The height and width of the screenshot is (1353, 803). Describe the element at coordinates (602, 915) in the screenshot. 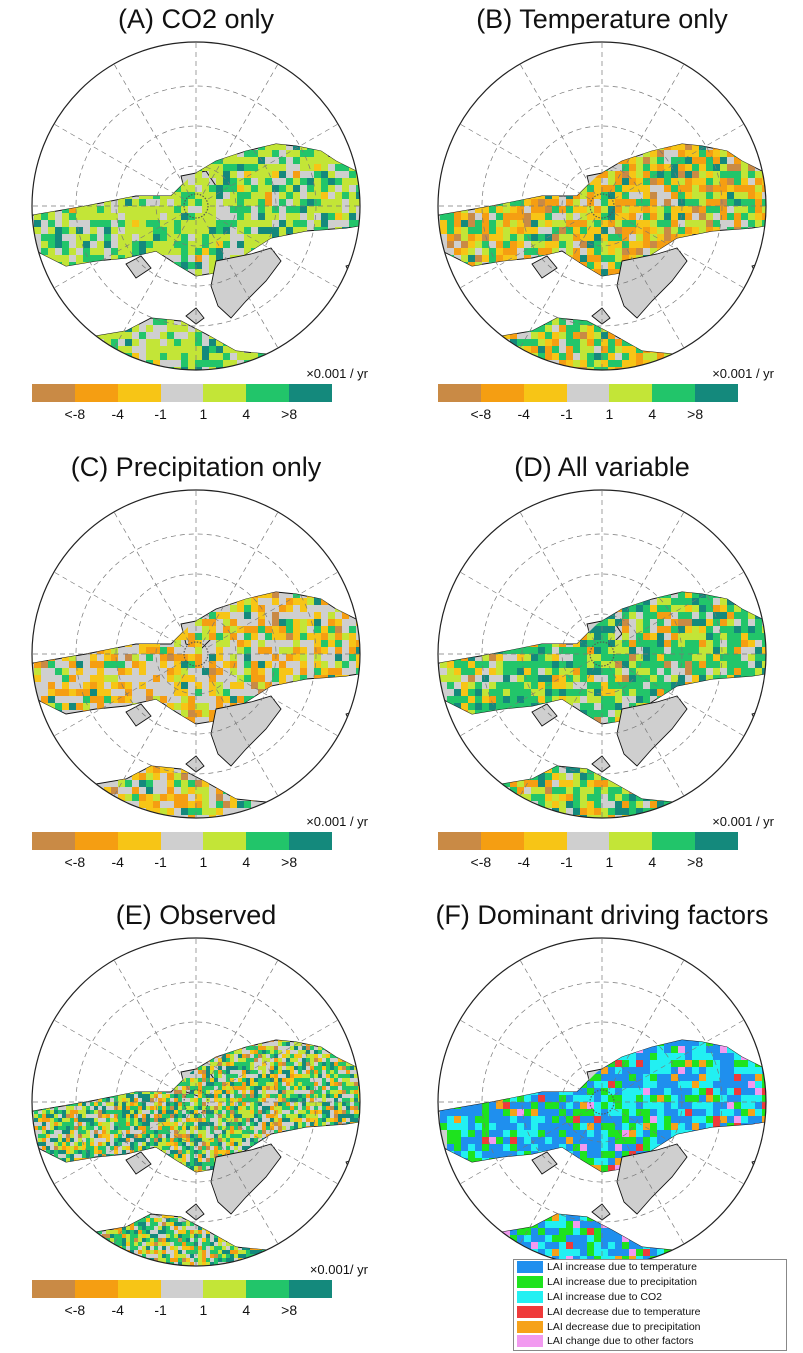

I see `panel-title: (F) Dominant driving factors` at that location.